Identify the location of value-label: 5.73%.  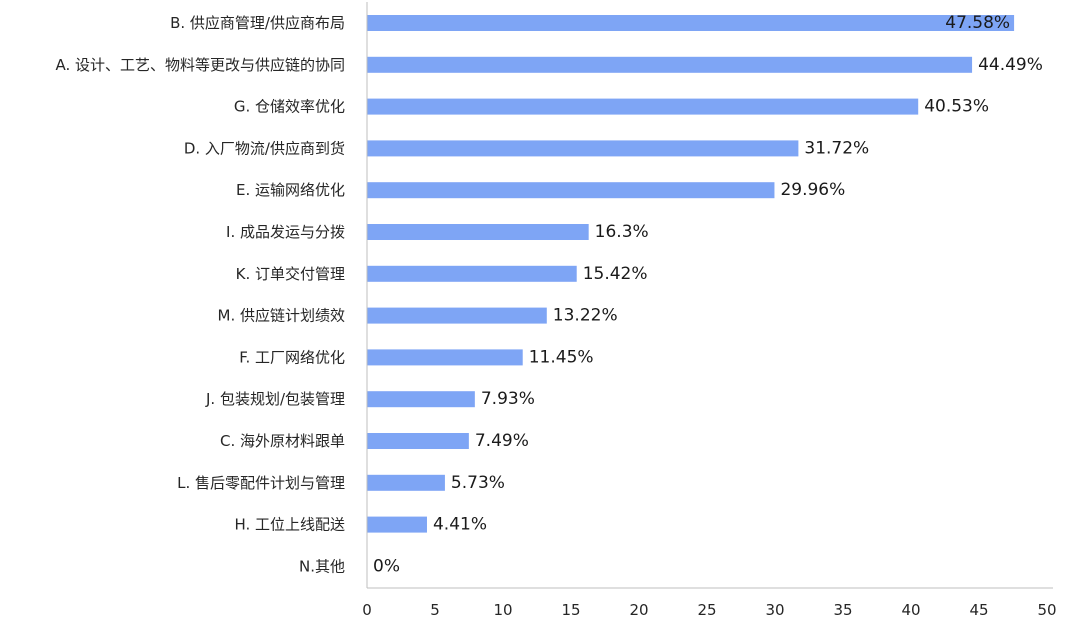
(478, 483).